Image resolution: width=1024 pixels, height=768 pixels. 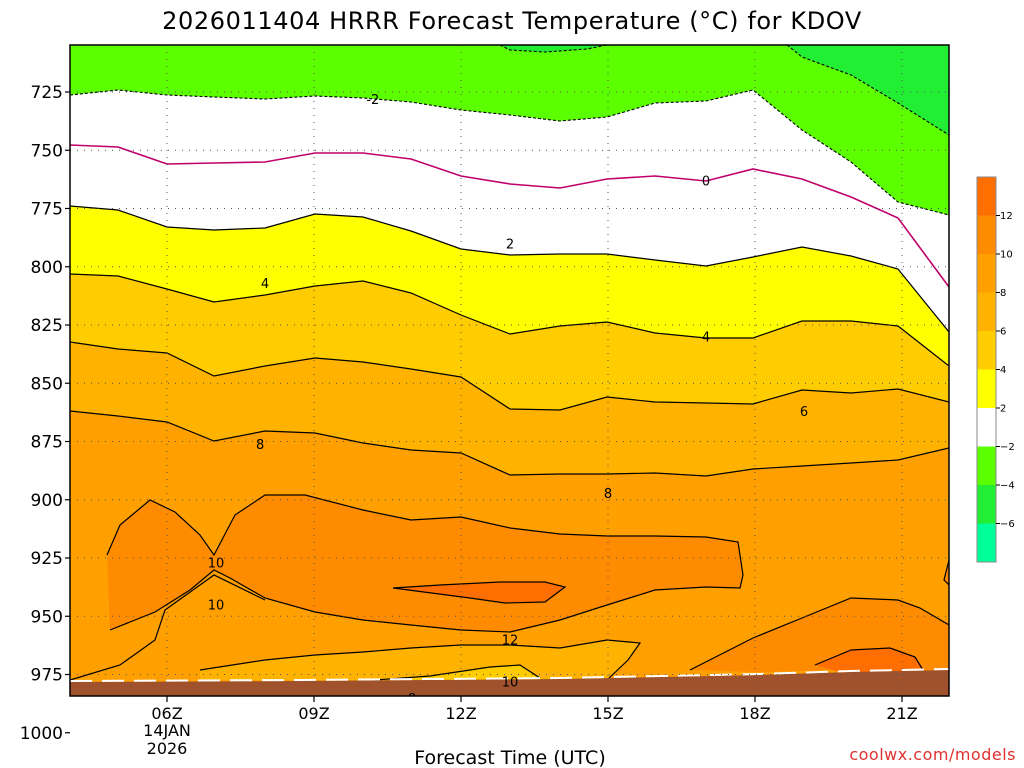 What do you see at coordinates (47, 559) in the screenshot?
I see `y-tick-label: 925` at bounding box center [47, 559].